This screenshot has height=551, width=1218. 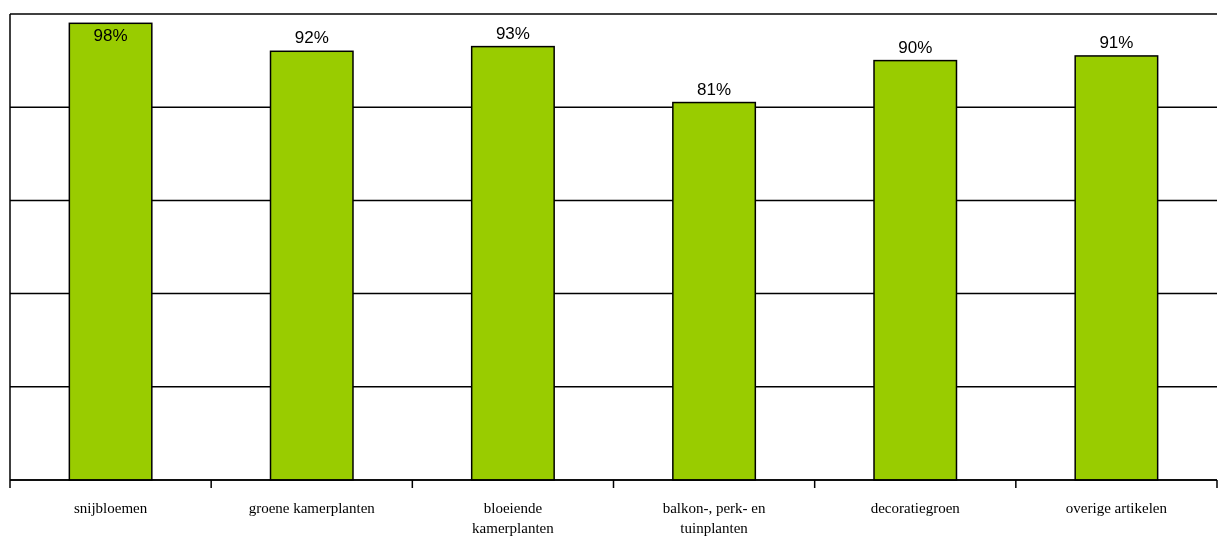 What do you see at coordinates (714, 89) in the screenshot?
I see `data-label: 81%` at bounding box center [714, 89].